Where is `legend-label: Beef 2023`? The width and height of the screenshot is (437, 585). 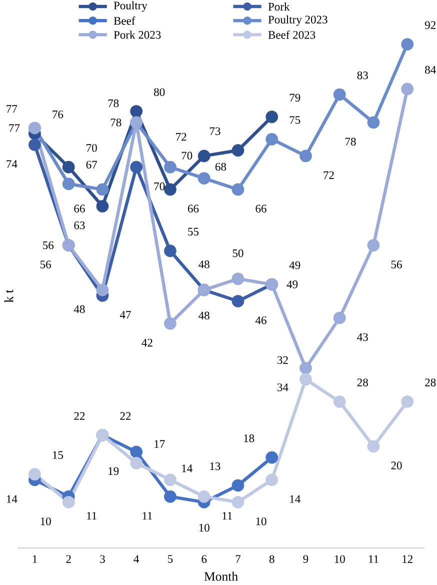
legend-label: Beef 2023 is located at coordinates (291, 34).